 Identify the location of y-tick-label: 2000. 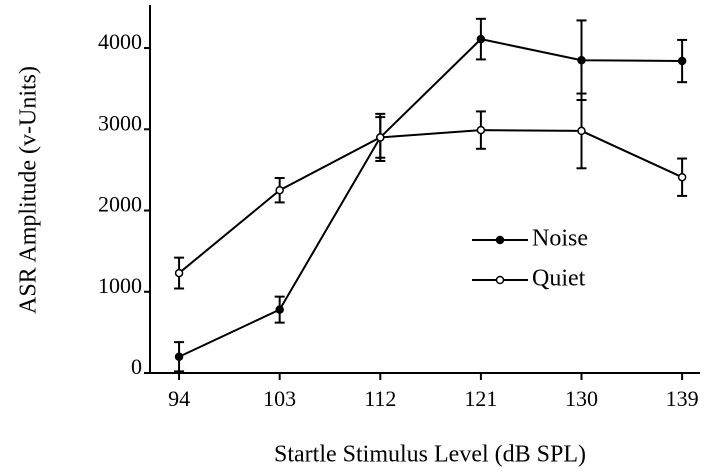
(120, 204).